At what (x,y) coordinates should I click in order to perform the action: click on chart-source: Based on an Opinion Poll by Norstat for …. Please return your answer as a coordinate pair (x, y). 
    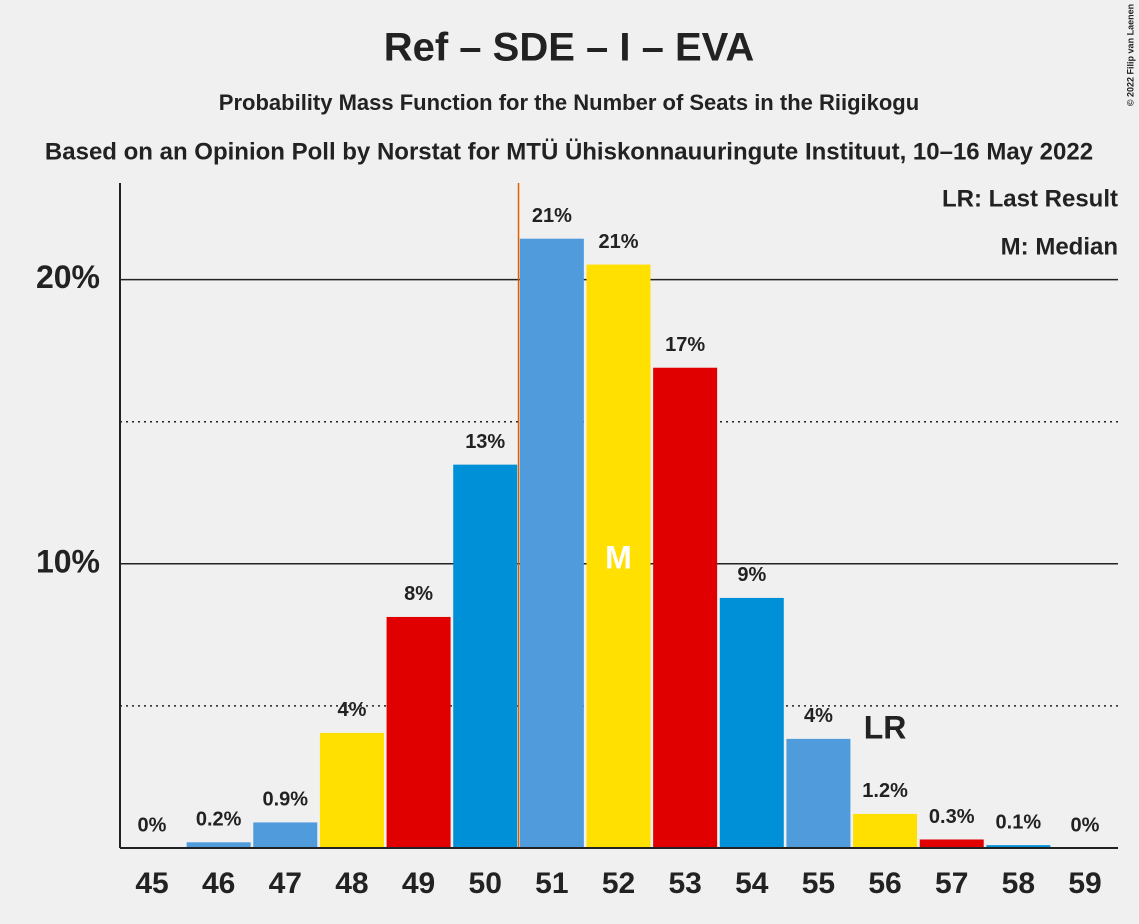
    Looking at the image, I should click on (569, 151).